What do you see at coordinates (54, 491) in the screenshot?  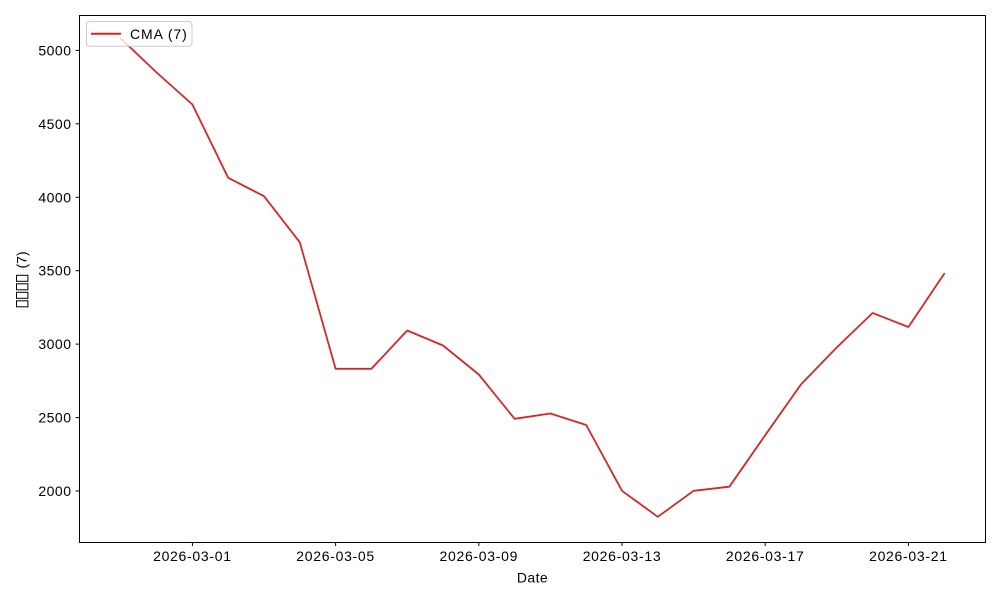 I see `svg-text: 2000` at bounding box center [54, 491].